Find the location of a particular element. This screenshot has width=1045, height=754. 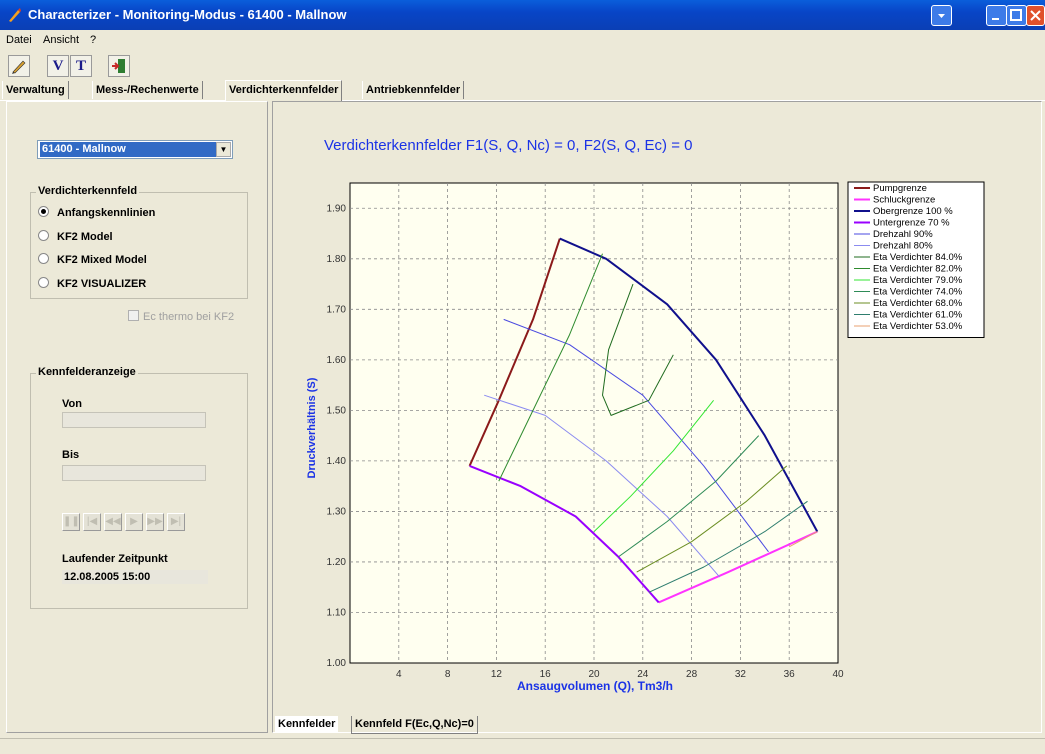

x-tick-label: 20 is located at coordinates (594, 674).